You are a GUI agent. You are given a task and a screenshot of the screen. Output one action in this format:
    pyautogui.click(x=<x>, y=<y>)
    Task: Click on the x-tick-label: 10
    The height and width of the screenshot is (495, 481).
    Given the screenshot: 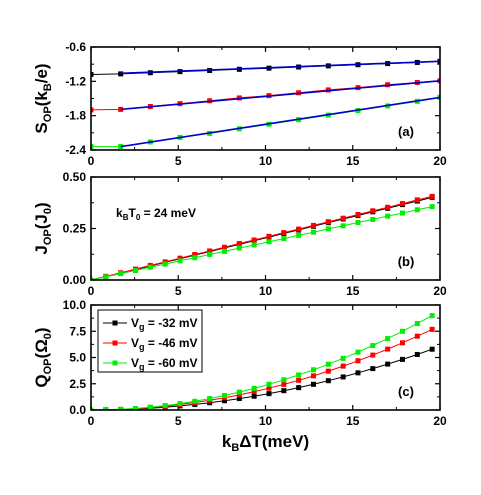 What is the action you would take?
    pyautogui.click(x=266, y=291)
    